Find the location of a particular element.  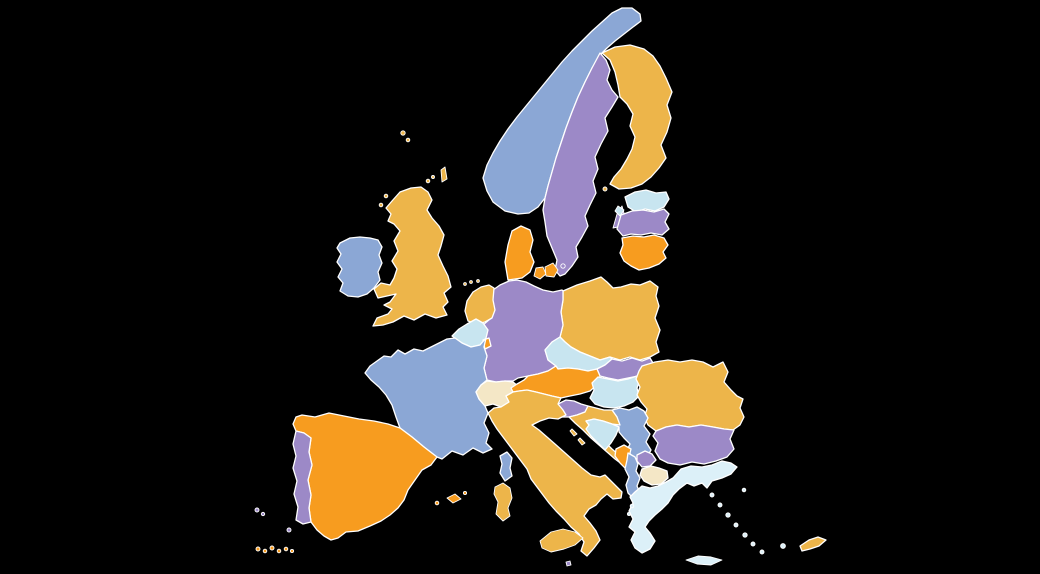

country-united-kingdom is located at coordinates (412, 228).